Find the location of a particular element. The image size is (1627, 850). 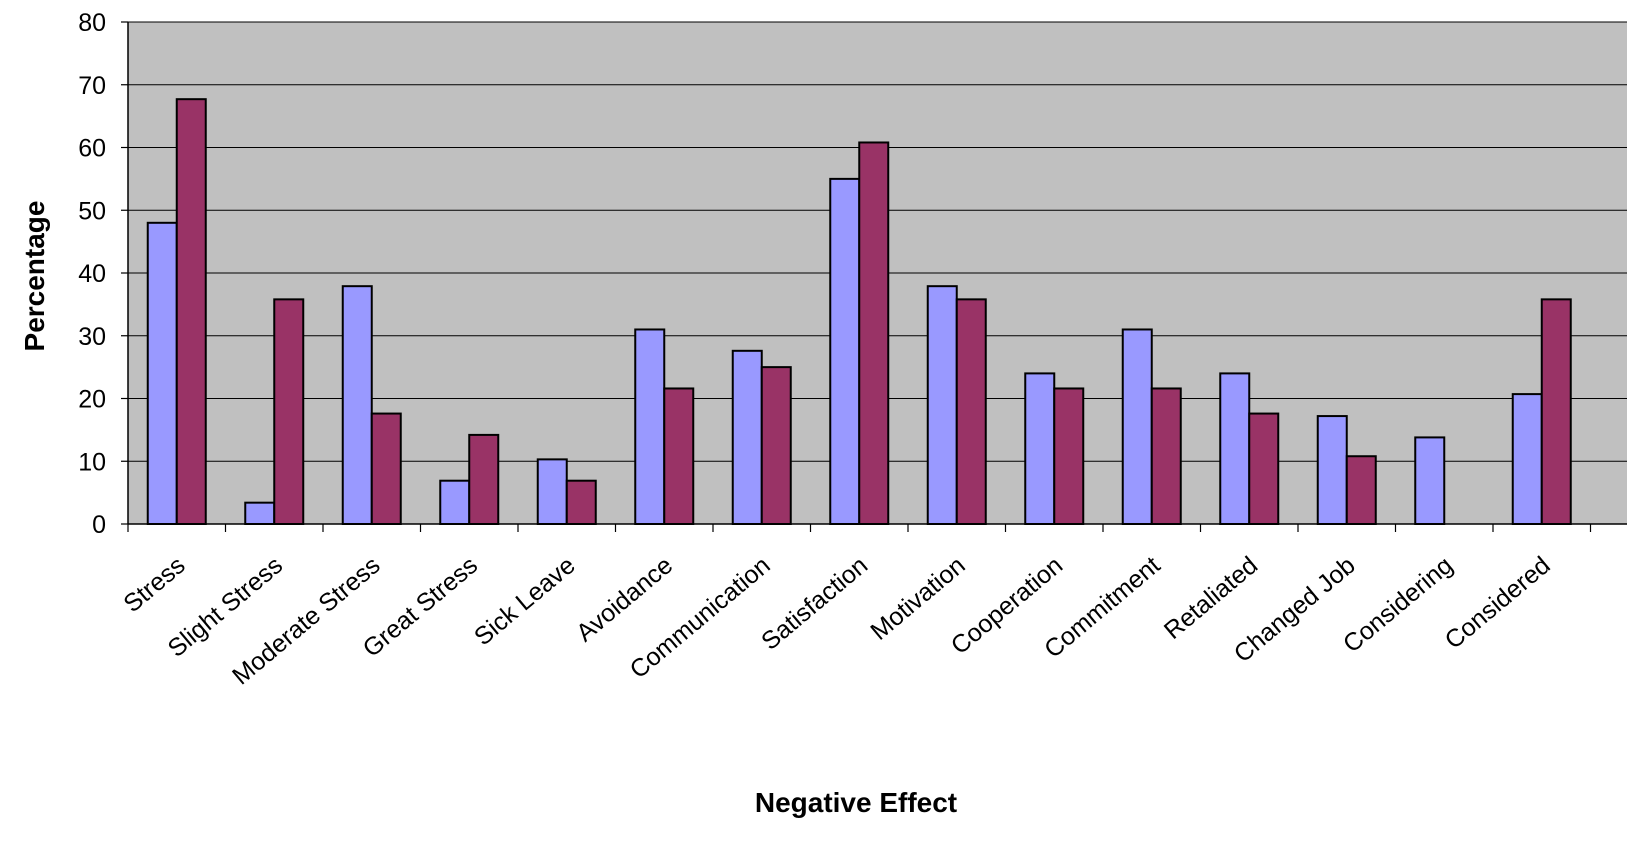

bar-series-1-satisfaction is located at coordinates (845, 351).